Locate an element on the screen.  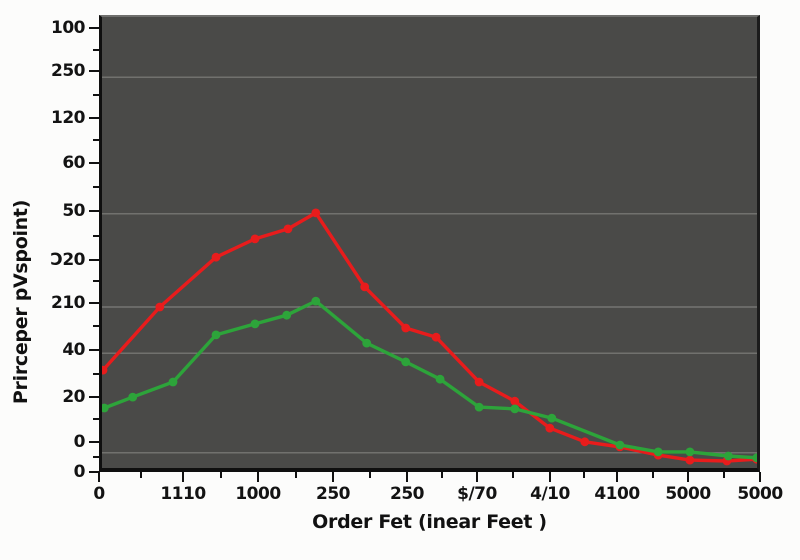
y-tick-label: 20 is located at coordinates (73, 397).